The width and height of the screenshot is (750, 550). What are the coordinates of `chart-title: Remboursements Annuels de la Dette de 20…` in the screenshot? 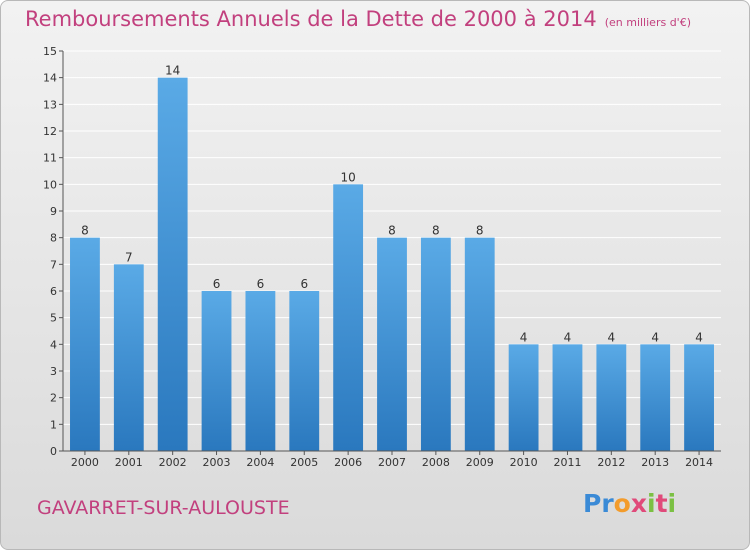 It's located at (358, 19).